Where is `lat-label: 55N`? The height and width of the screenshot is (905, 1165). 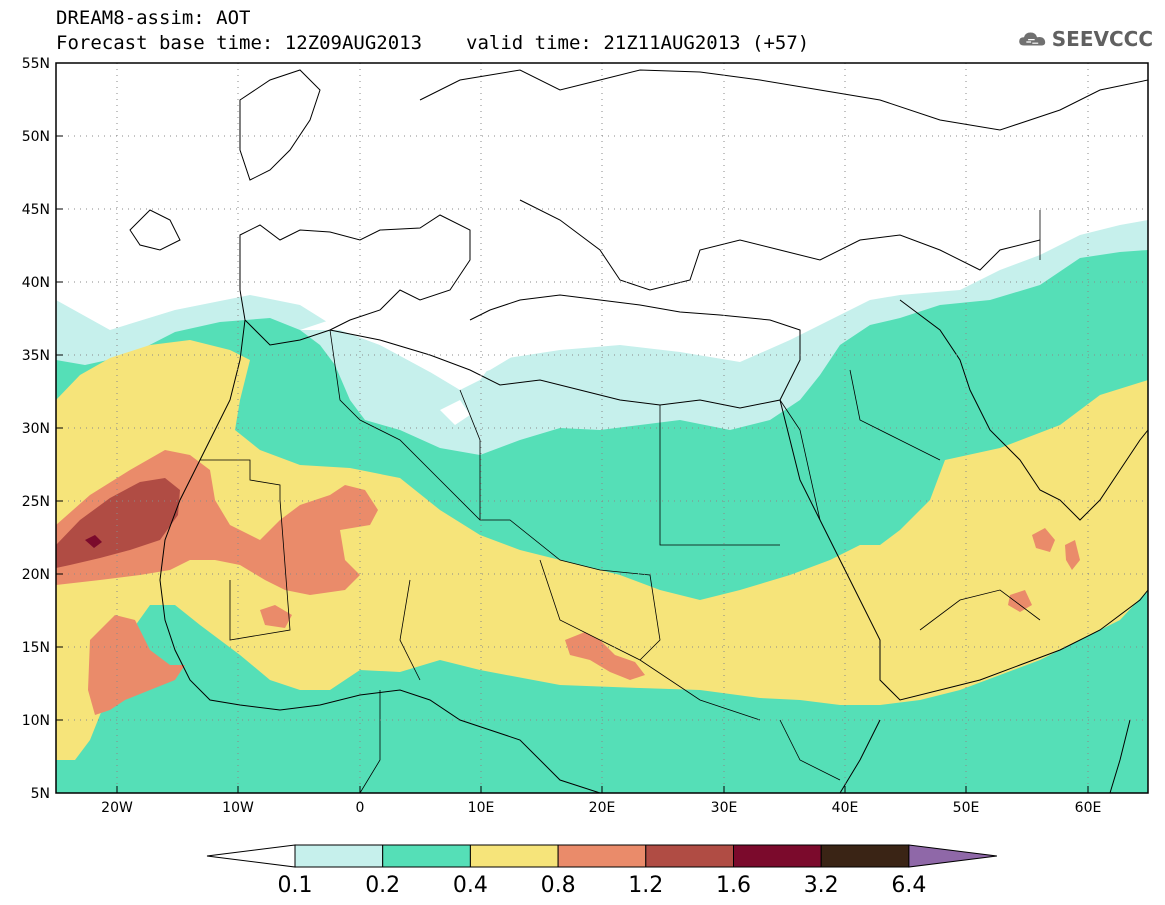
lat-label: 55N is located at coordinates (36, 64).